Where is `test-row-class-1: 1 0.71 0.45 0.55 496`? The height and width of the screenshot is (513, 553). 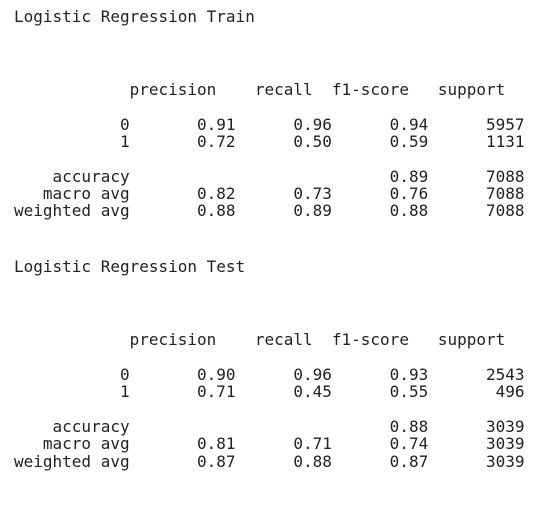 test-row-class-1: 1 0.71 0.45 0.55 496 is located at coordinates (269, 391).